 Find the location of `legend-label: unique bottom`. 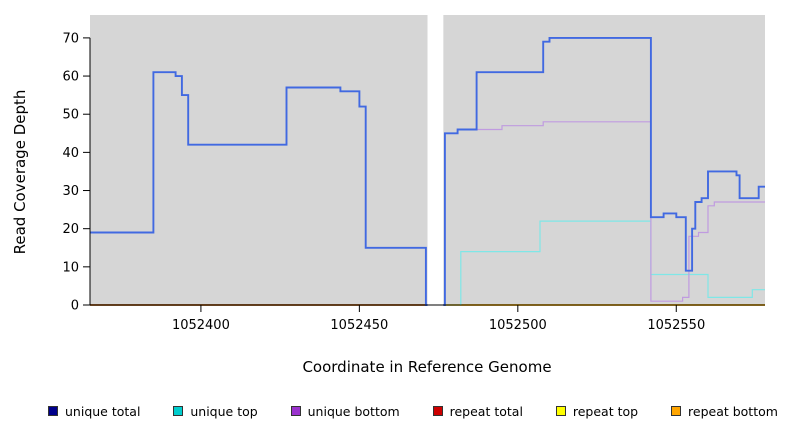

legend-label: unique bottom is located at coordinates (353, 411).